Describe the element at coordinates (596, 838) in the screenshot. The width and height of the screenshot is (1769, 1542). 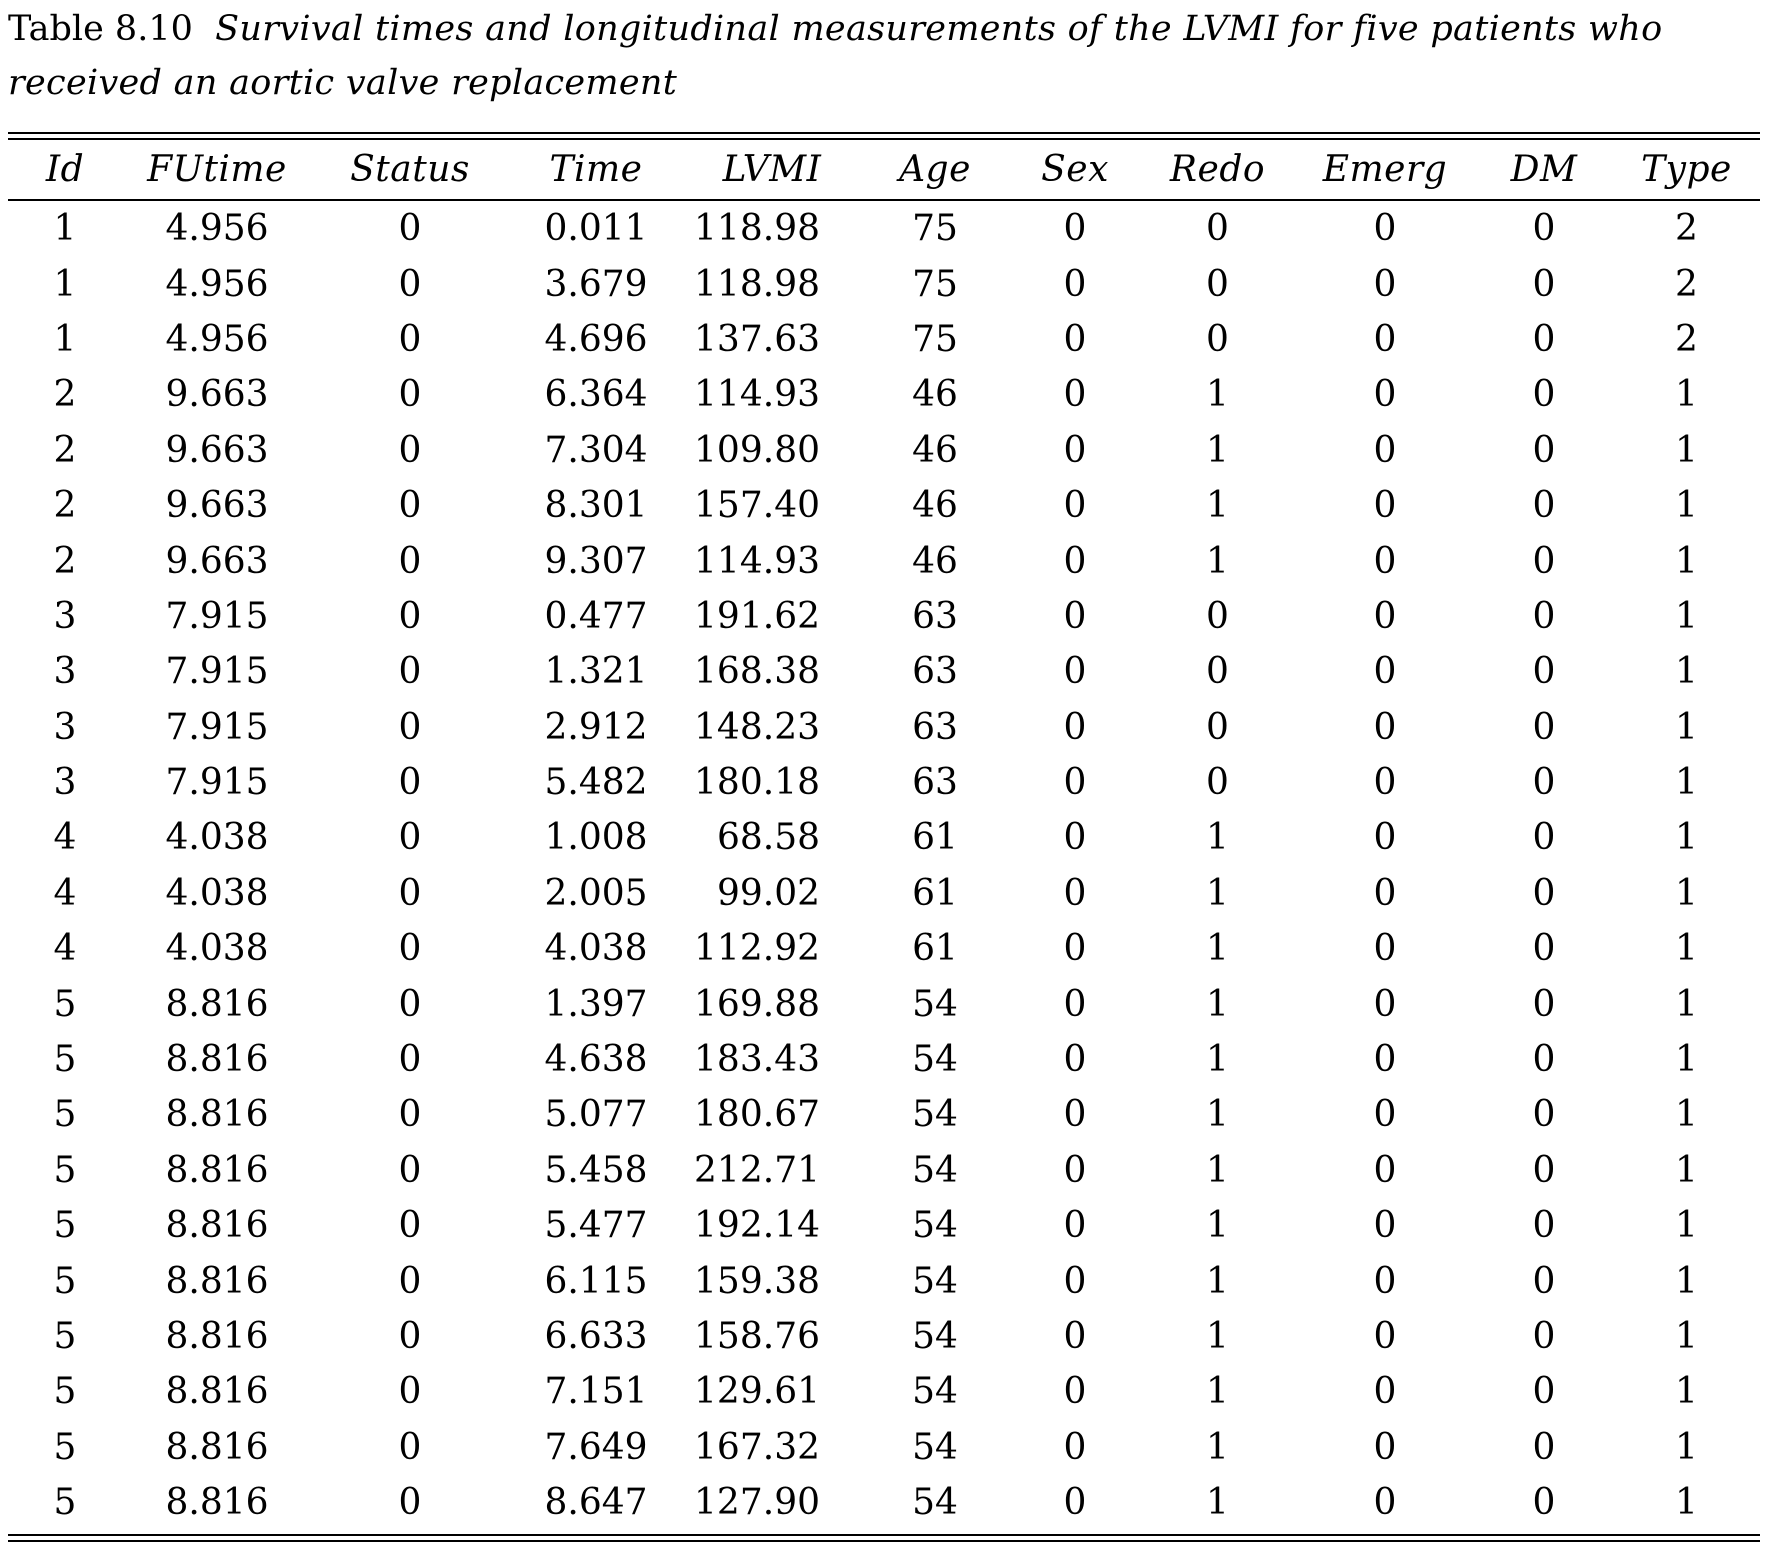
I see `cell-time: 1.008` at that location.